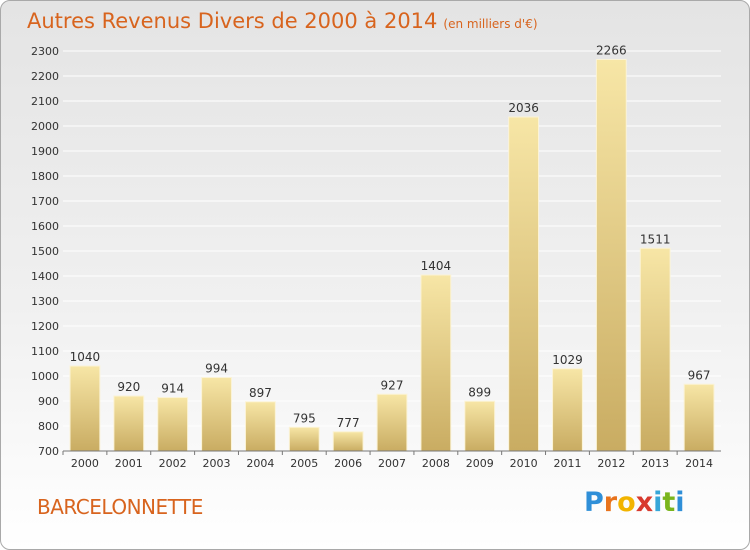  What do you see at coordinates (216, 369) in the screenshot?
I see `data-label: 994` at bounding box center [216, 369].